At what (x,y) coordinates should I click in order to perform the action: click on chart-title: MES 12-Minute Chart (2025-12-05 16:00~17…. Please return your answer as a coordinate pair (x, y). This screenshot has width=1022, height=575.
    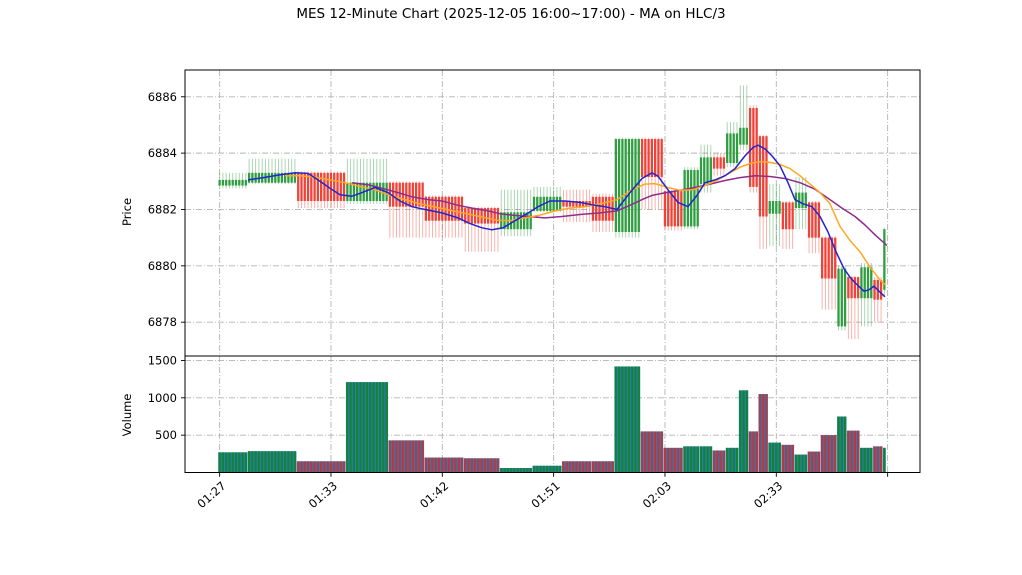
    Looking at the image, I should click on (511, 14).